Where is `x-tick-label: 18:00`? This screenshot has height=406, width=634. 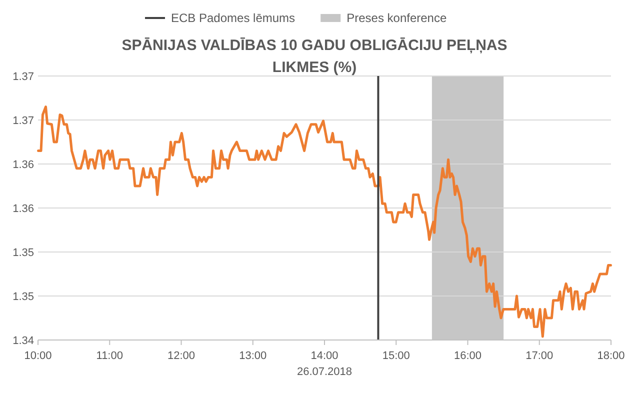 x-tick-label: 18:00 is located at coordinates (611, 356).